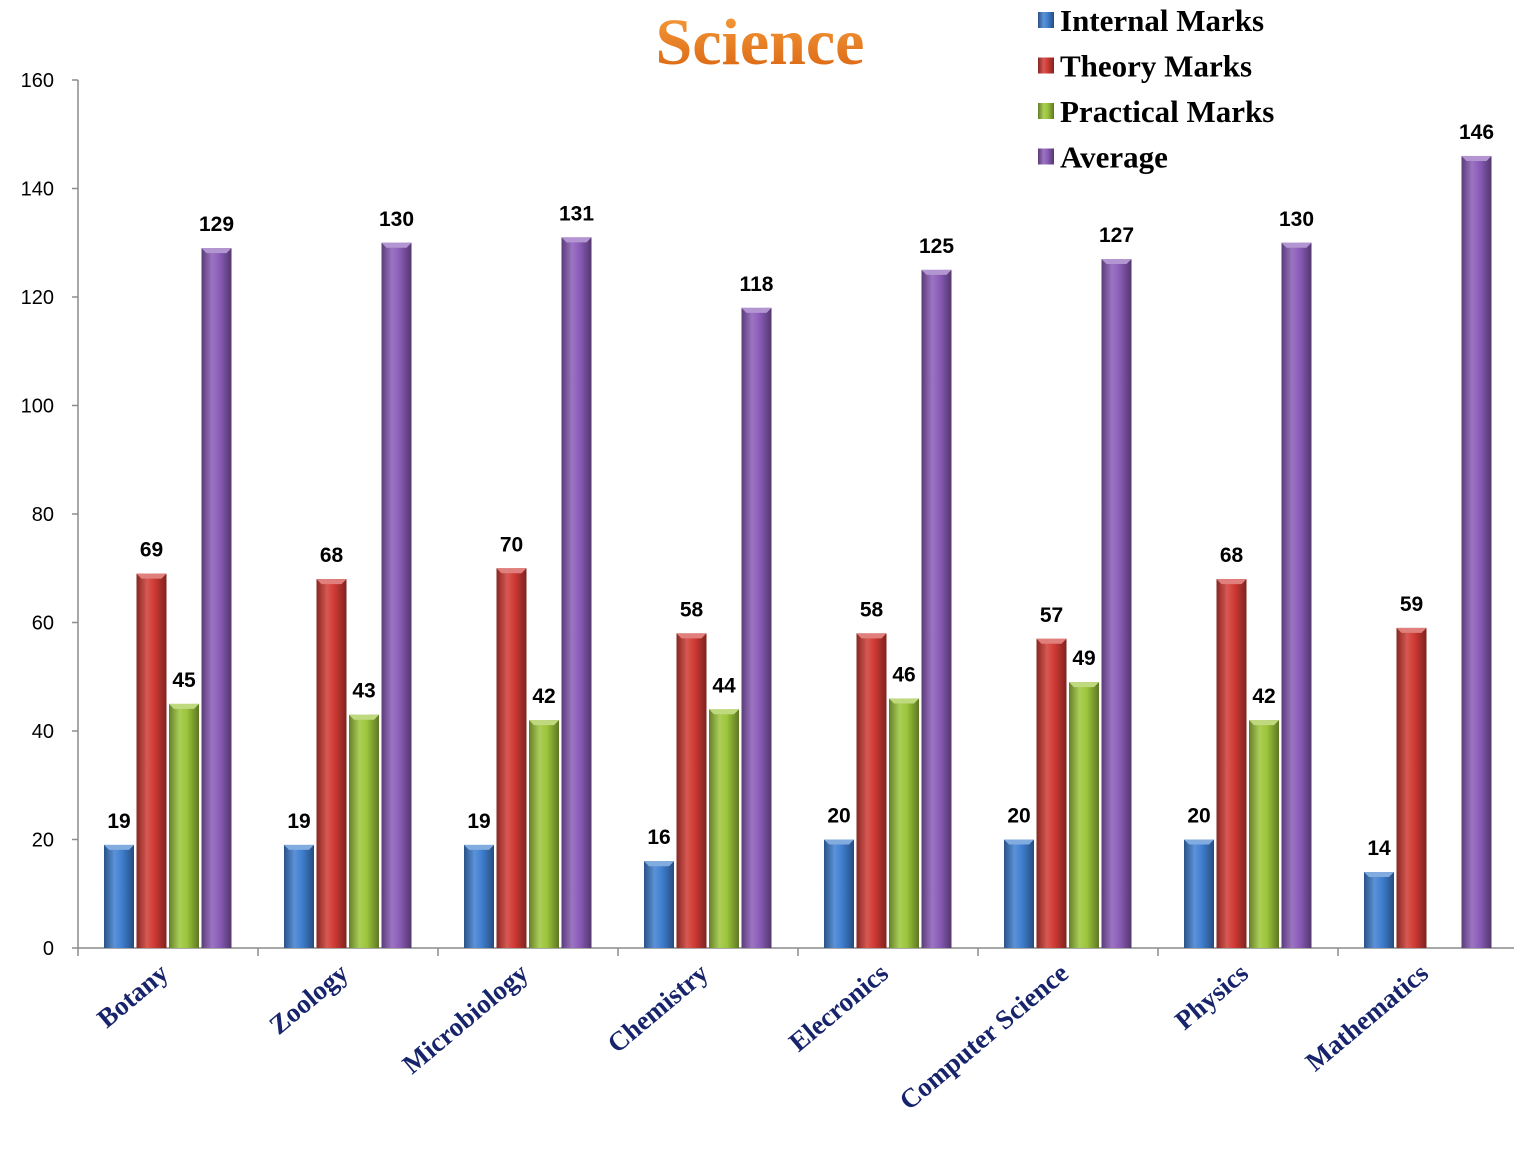 This screenshot has width=1514, height=1164. Describe the element at coordinates (760, 42) in the screenshot. I see `chart-title: Science` at that location.